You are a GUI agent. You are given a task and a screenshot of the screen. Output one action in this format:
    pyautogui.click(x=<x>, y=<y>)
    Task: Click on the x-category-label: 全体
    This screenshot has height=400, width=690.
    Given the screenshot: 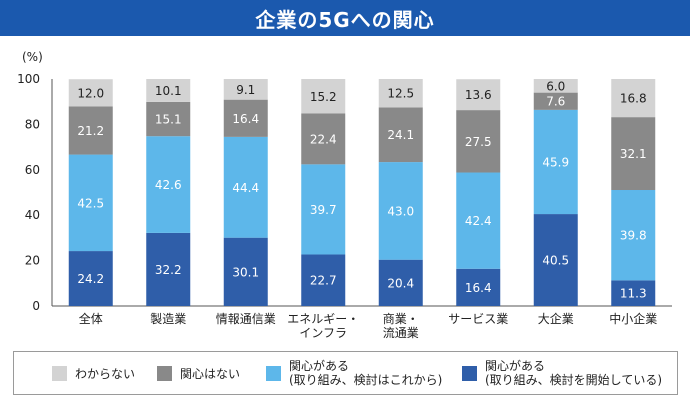 What is the action you would take?
    pyautogui.click(x=91, y=318)
    